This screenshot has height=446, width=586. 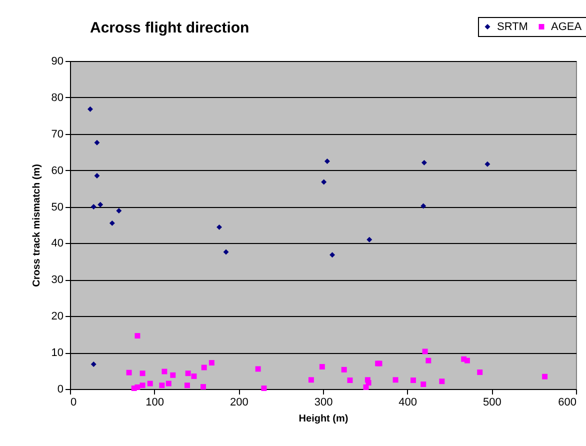 What do you see at coordinates (36, 225) in the screenshot?
I see `y-axis-title: Cross track mismatch (m)` at bounding box center [36, 225].